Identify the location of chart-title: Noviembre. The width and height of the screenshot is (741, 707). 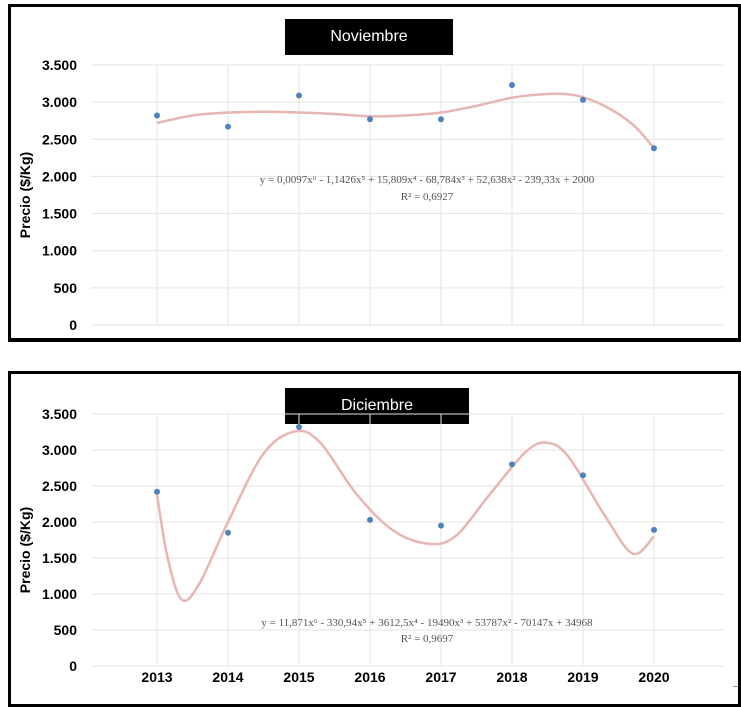
(369, 37).